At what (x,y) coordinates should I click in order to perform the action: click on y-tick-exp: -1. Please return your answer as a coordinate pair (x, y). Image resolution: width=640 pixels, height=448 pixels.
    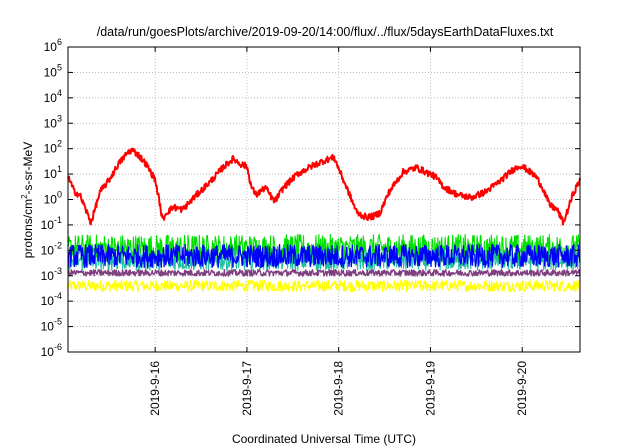
    Looking at the image, I should click on (58, 220).